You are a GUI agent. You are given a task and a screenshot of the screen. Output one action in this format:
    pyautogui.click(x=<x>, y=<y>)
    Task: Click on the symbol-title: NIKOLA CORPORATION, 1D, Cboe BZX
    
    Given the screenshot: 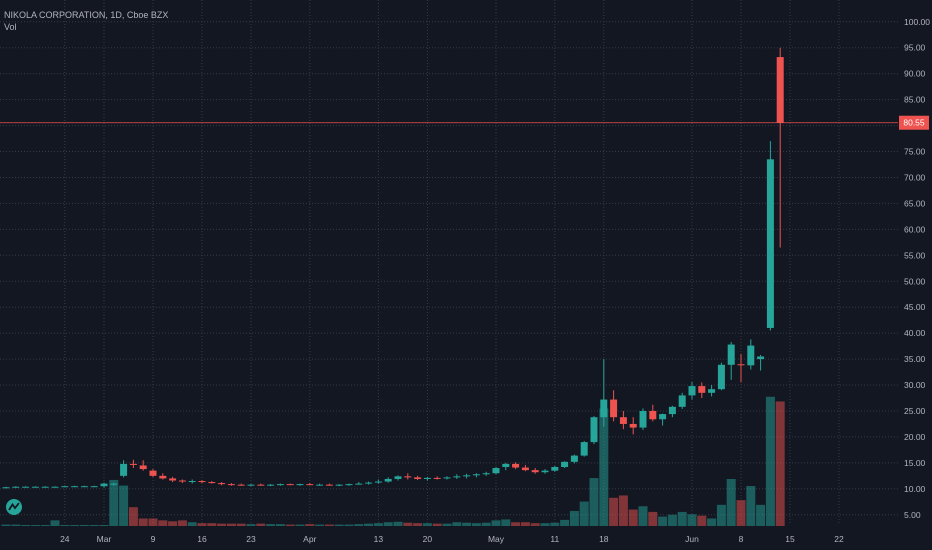 What is the action you would take?
    pyautogui.click(x=86, y=15)
    